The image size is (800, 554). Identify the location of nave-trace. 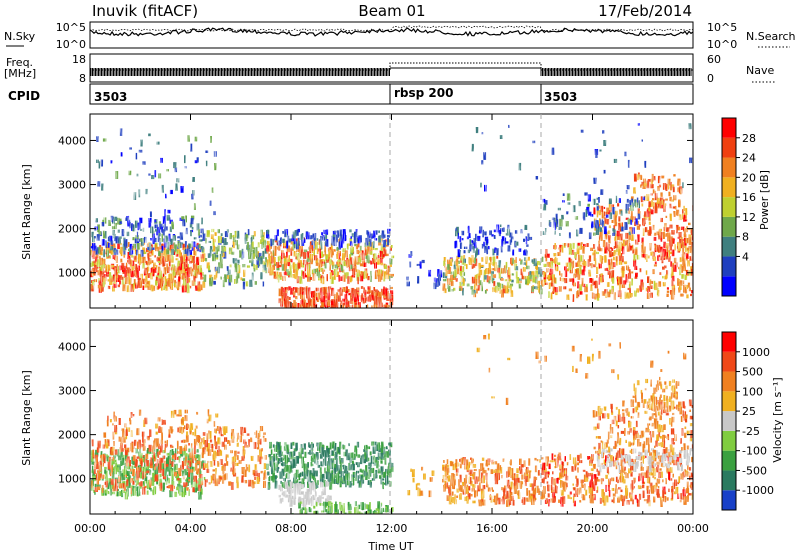
(391, 66).